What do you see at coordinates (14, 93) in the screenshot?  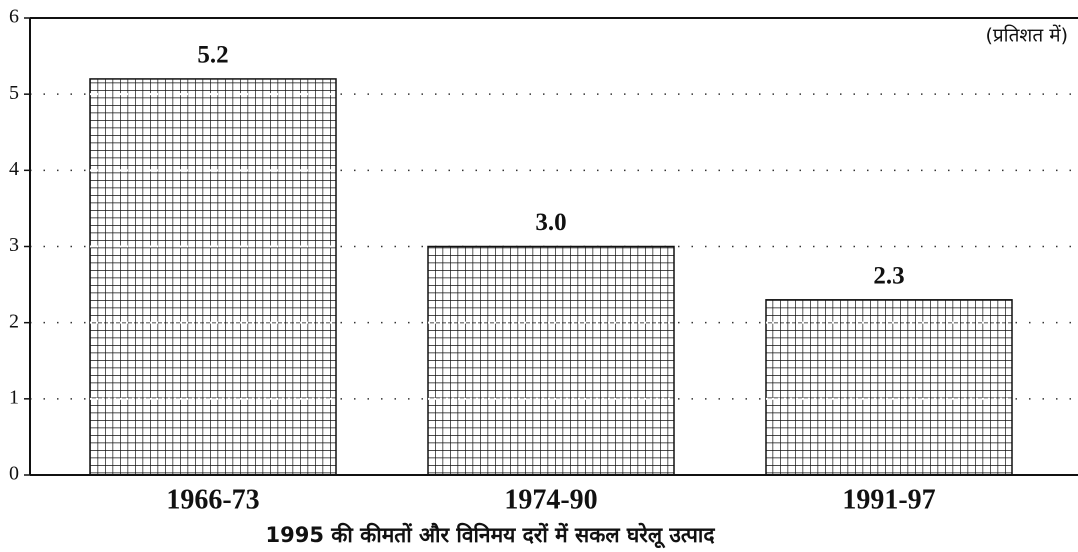 I see `y-tick-label: 5` at bounding box center [14, 93].